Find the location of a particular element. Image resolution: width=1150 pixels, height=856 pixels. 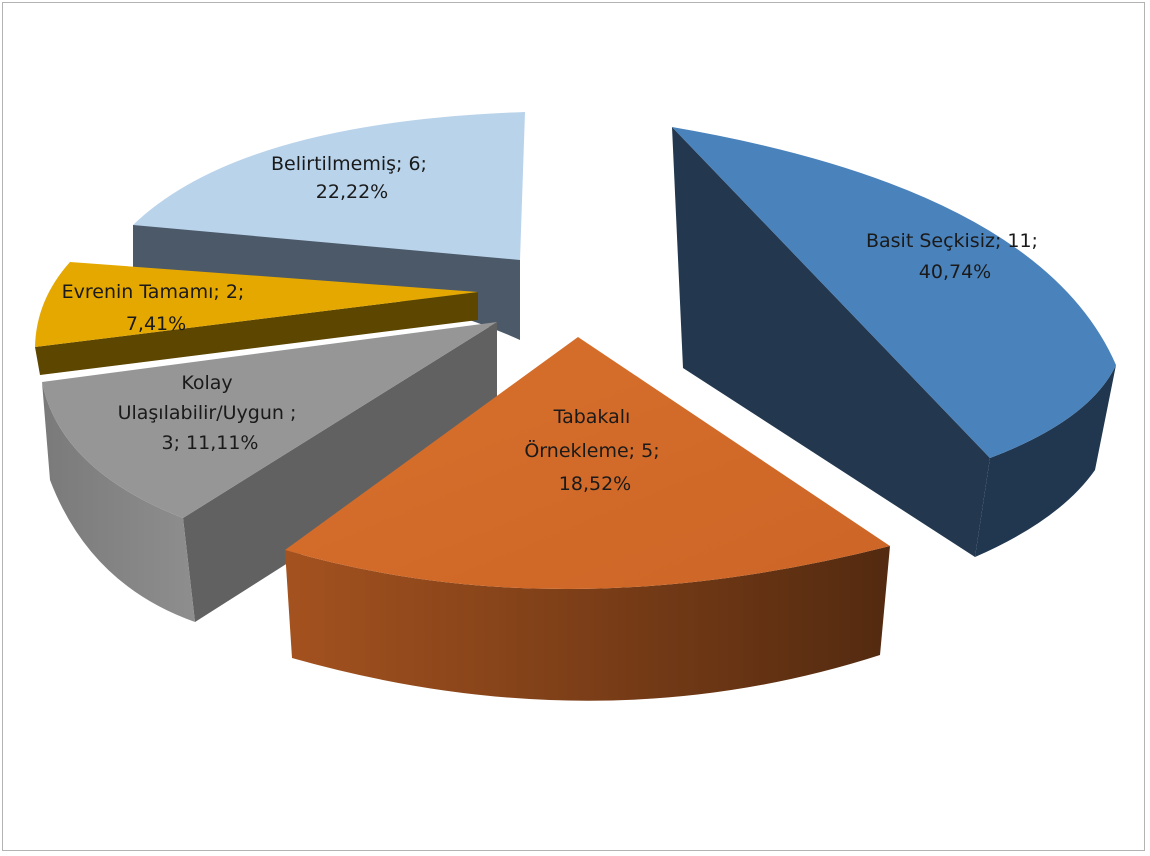

label-tabakali: Tabakalı Örnekleme; 5; 18,52% is located at coordinates (594, 450).